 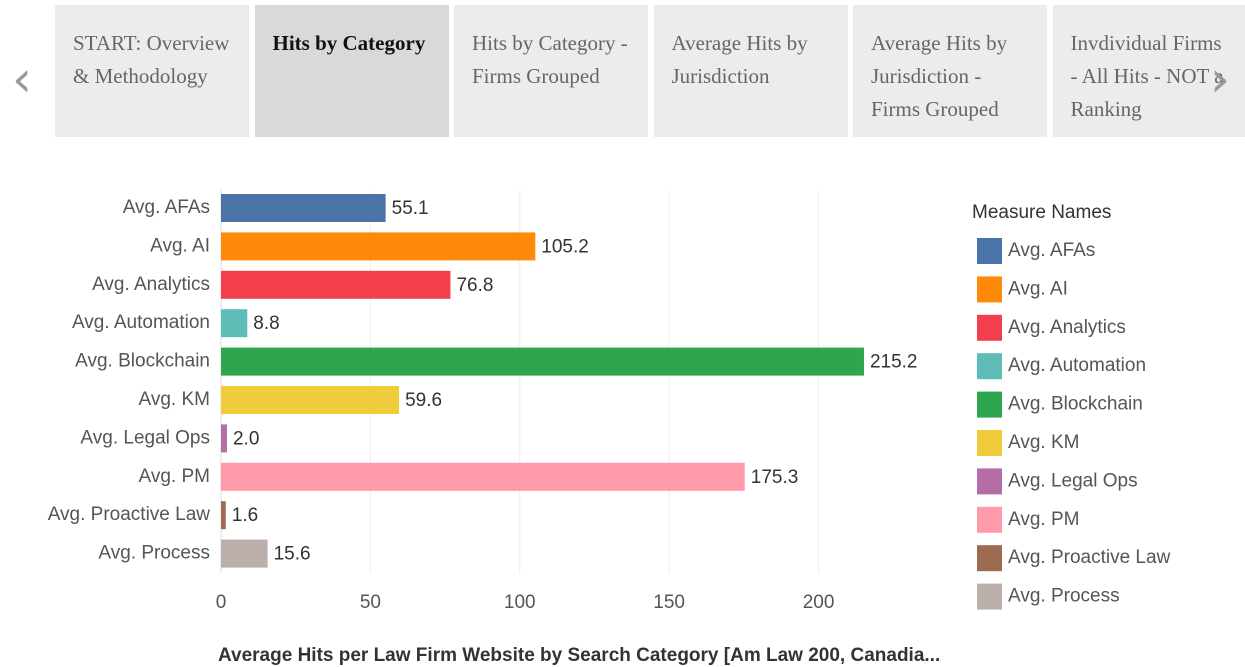 I want to click on y-tick-label: Avg. Automation, so click(x=141, y=322).